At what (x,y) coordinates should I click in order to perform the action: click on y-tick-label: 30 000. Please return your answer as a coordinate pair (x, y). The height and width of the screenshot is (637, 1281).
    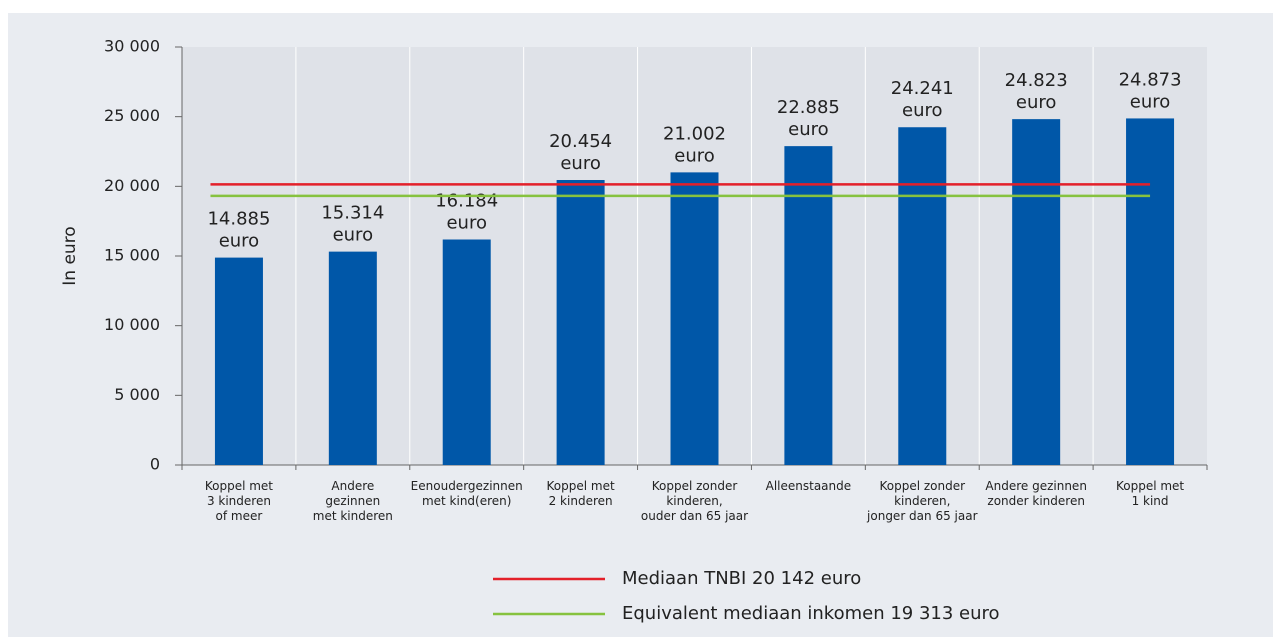
    Looking at the image, I should click on (132, 46).